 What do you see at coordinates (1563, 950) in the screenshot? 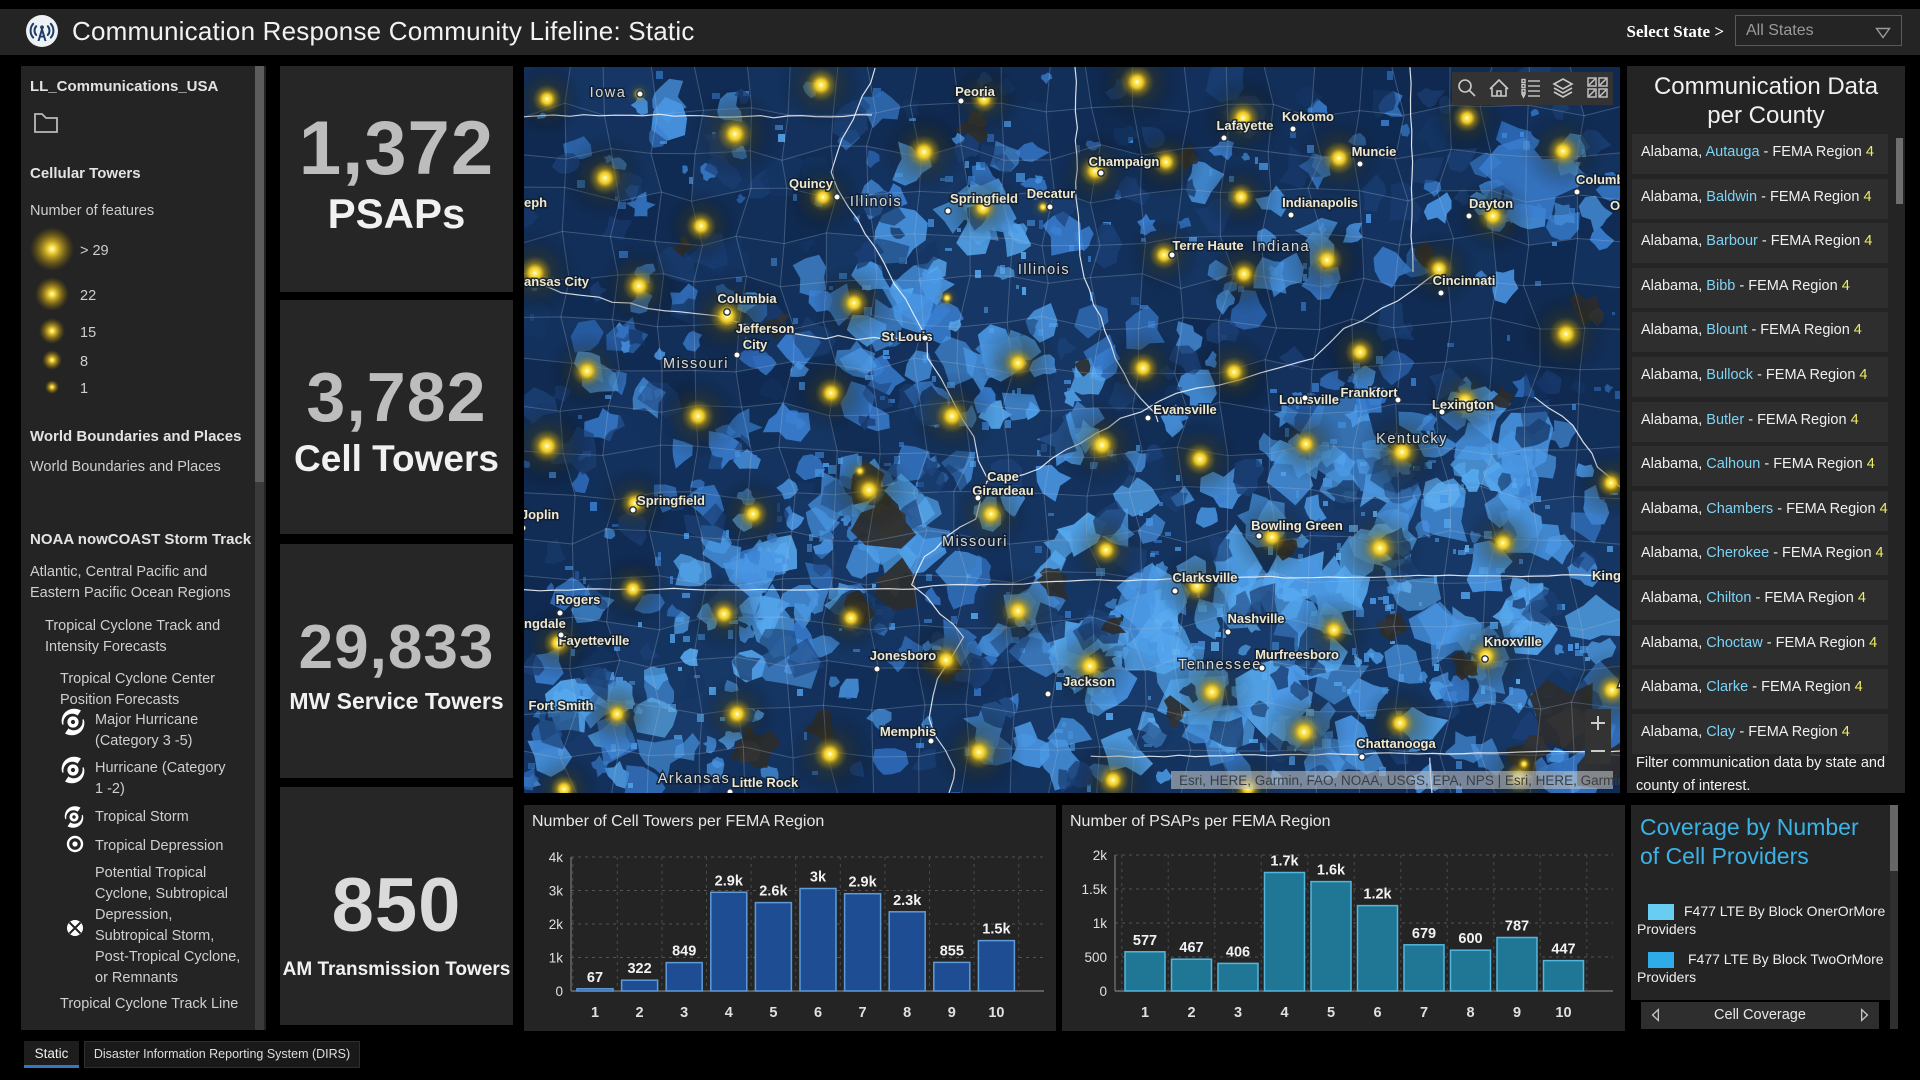
I see `svg-text: 447` at bounding box center [1563, 950].